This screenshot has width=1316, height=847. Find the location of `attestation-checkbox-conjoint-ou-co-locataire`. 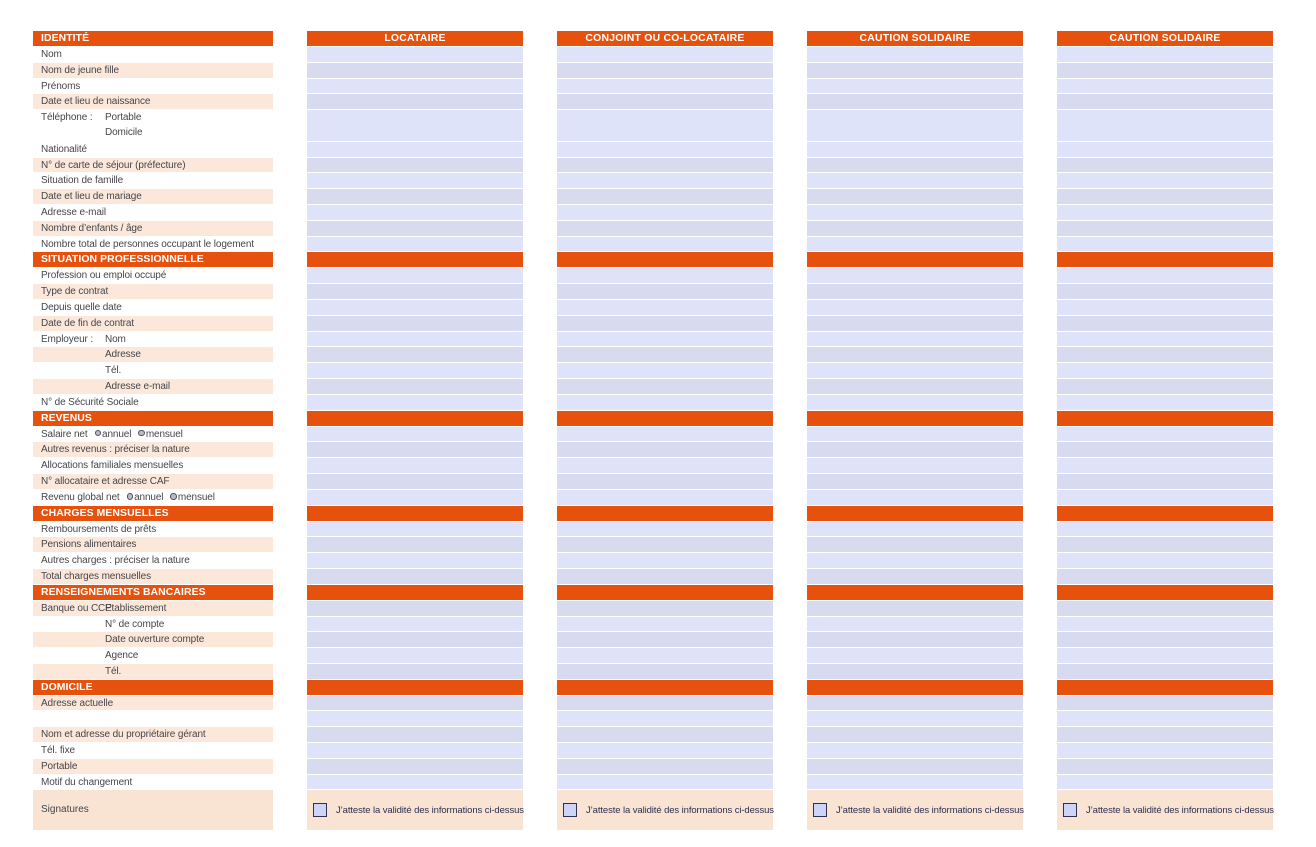

attestation-checkbox-conjoint-ou-co-locataire is located at coordinates (570, 810).